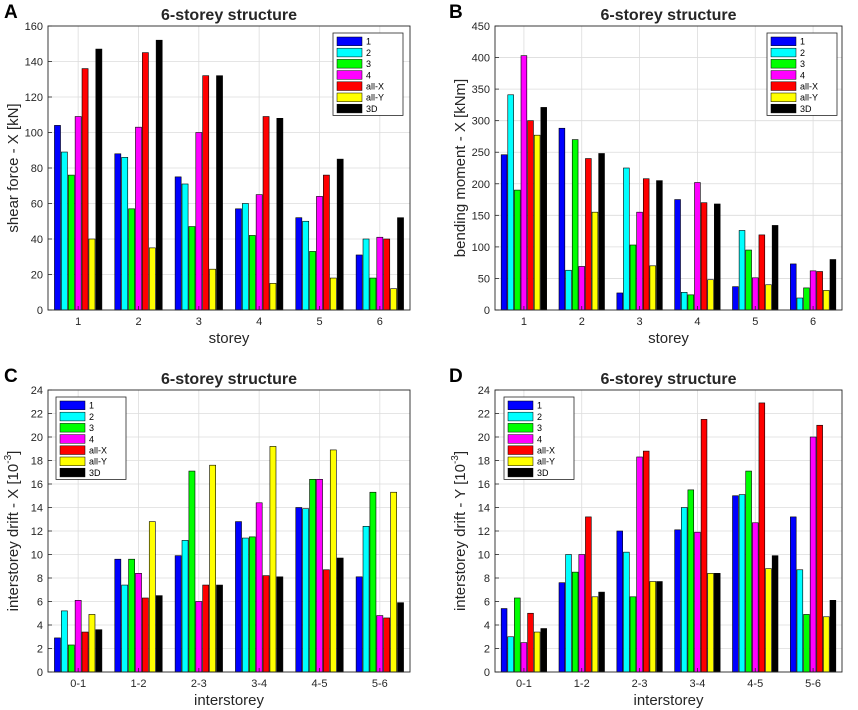  What do you see at coordinates (783, 108) in the screenshot?
I see `panel-b-legend-swatch-3D` at bounding box center [783, 108].